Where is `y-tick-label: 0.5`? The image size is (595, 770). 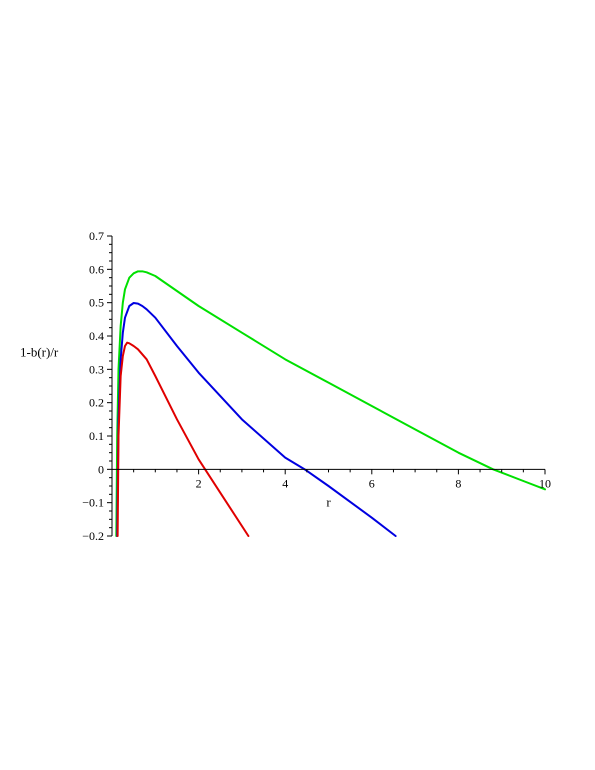
y-tick-label: 0.5 is located at coordinates (96, 303).